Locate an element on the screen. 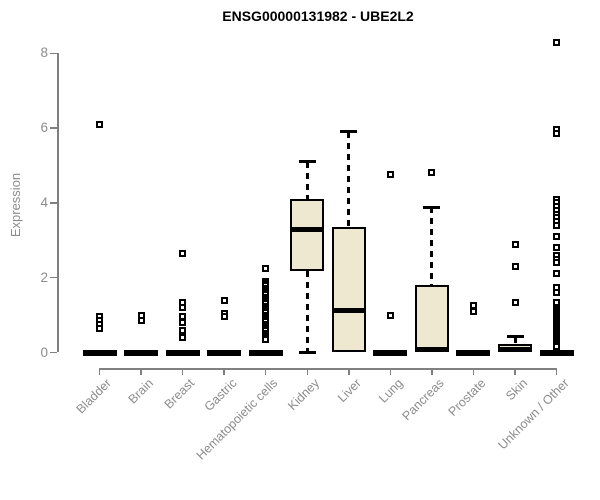  median-line-kidney is located at coordinates (307, 229).